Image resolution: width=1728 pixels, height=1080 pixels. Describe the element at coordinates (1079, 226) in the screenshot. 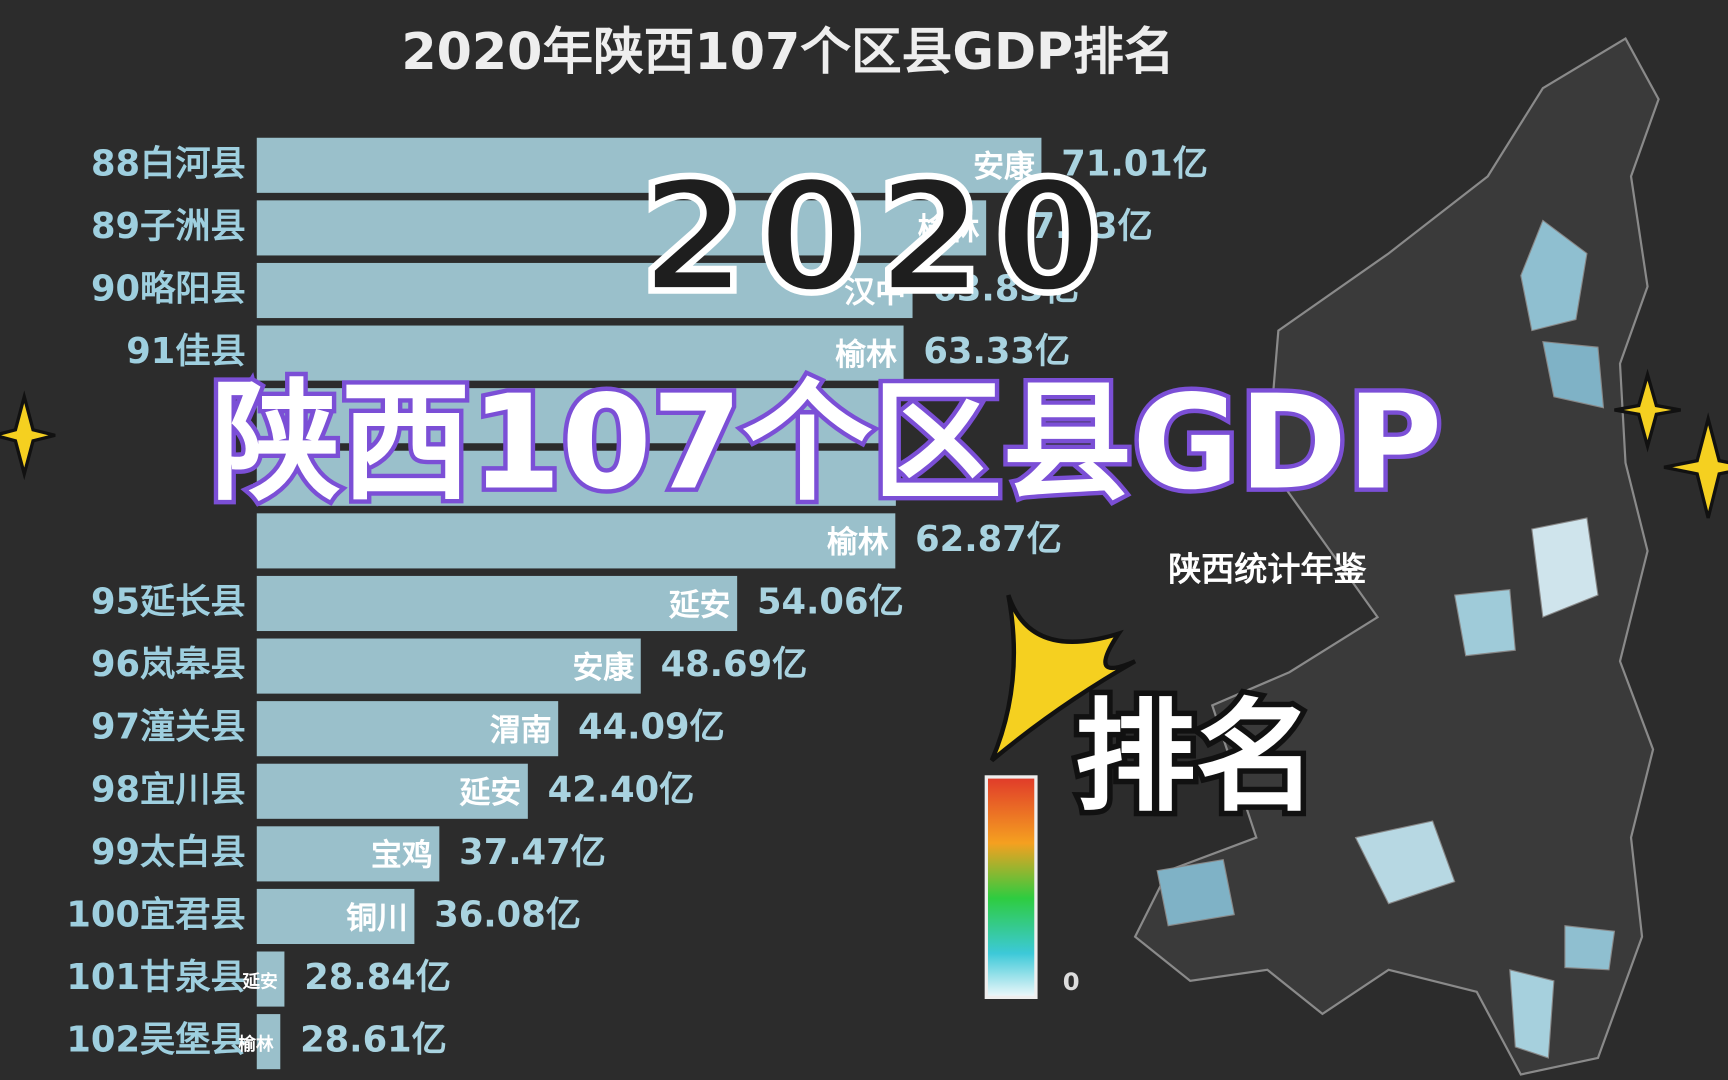

I see `value-label: 67.93亿` at that location.